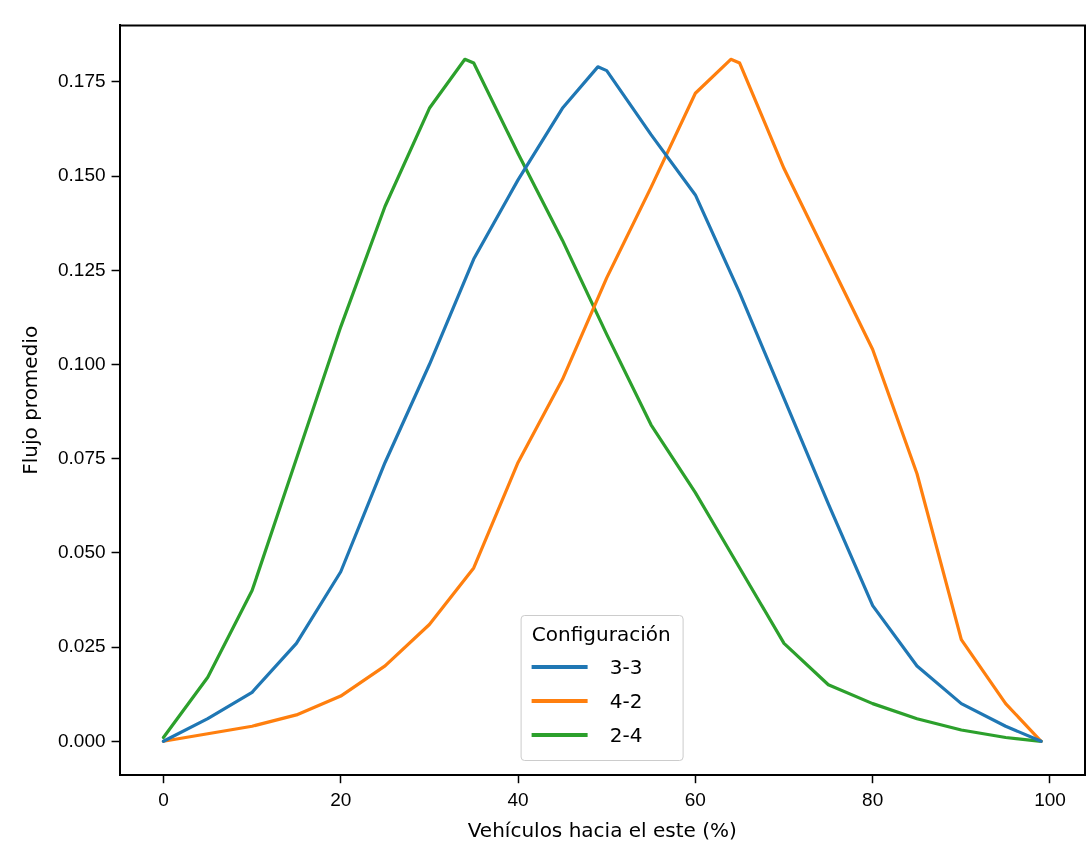 Image resolution: width=1088 pixels, height=850 pixels. I want to click on legend-label: 2-4, so click(626, 735).